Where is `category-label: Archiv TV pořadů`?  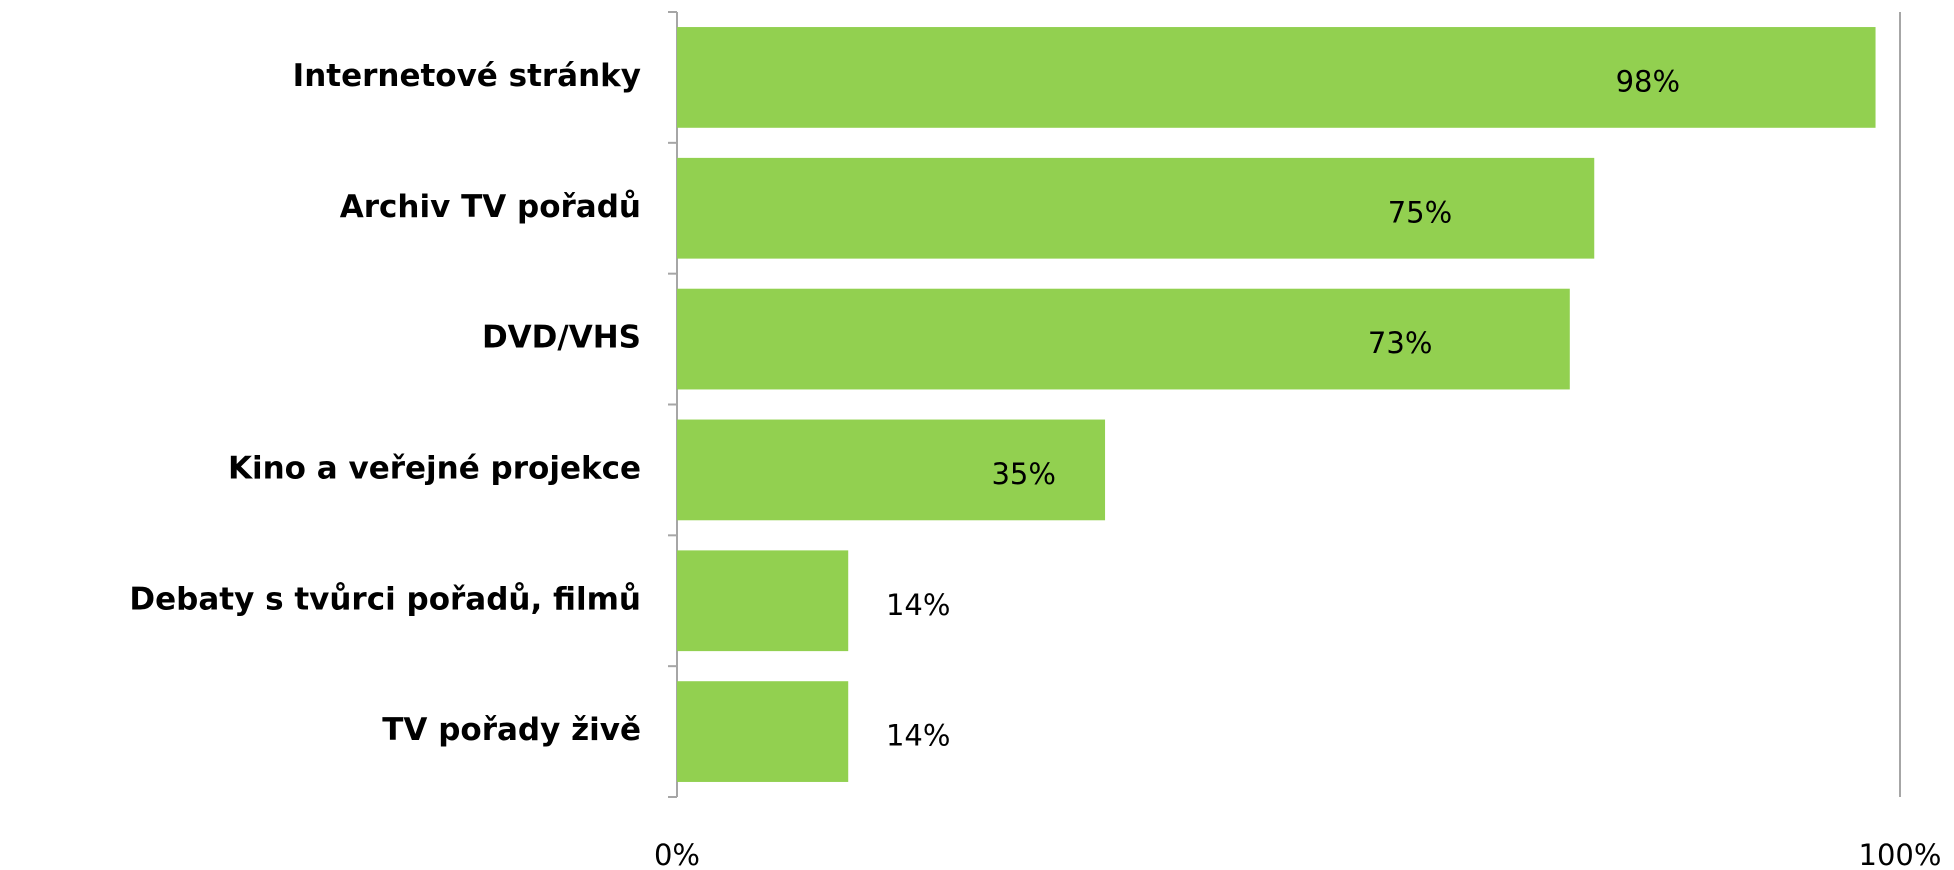 category-label: Archiv TV pořadů is located at coordinates (490, 207).